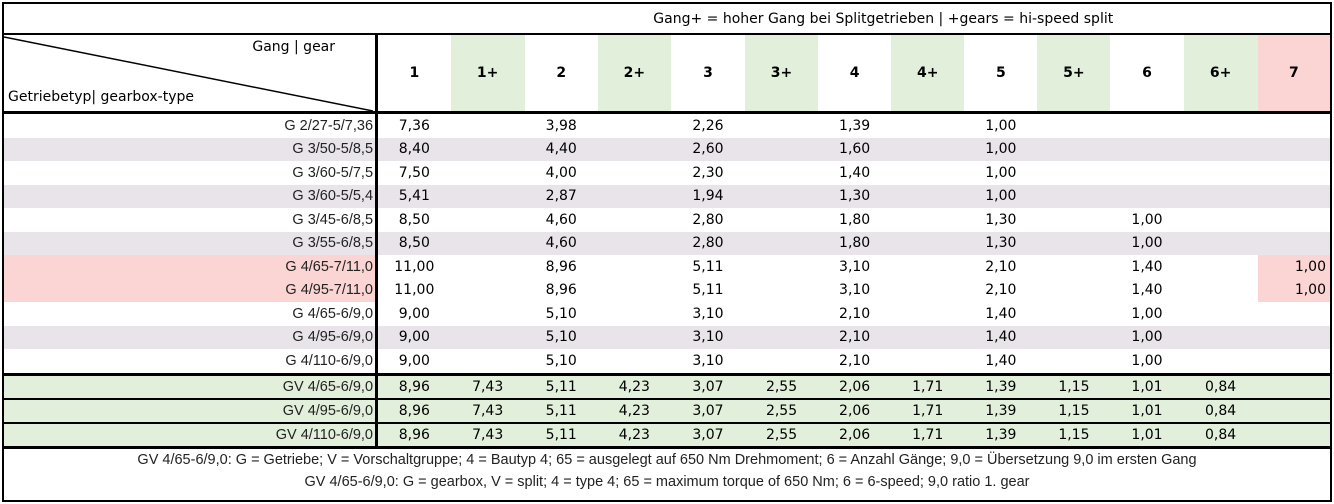 The height and width of the screenshot is (504, 1334). I want to click on gear-header: 4+, so click(928, 73).